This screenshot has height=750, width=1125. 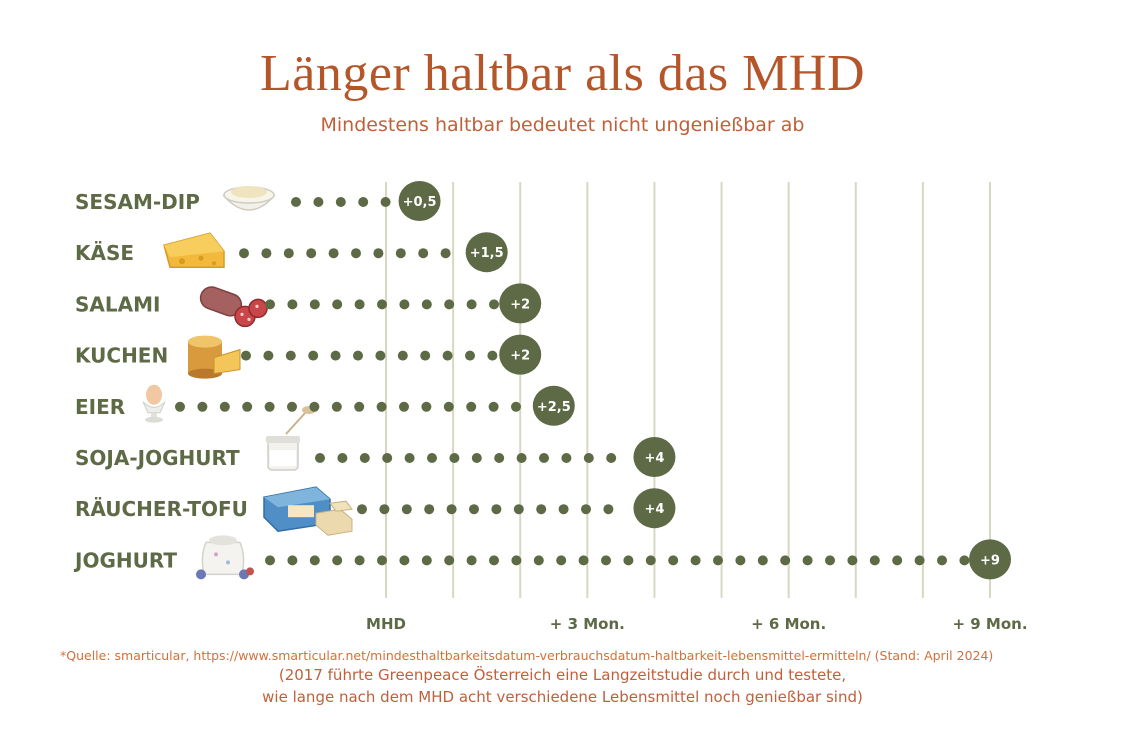 I want to click on value-badge-shape, so click(x=419, y=201).